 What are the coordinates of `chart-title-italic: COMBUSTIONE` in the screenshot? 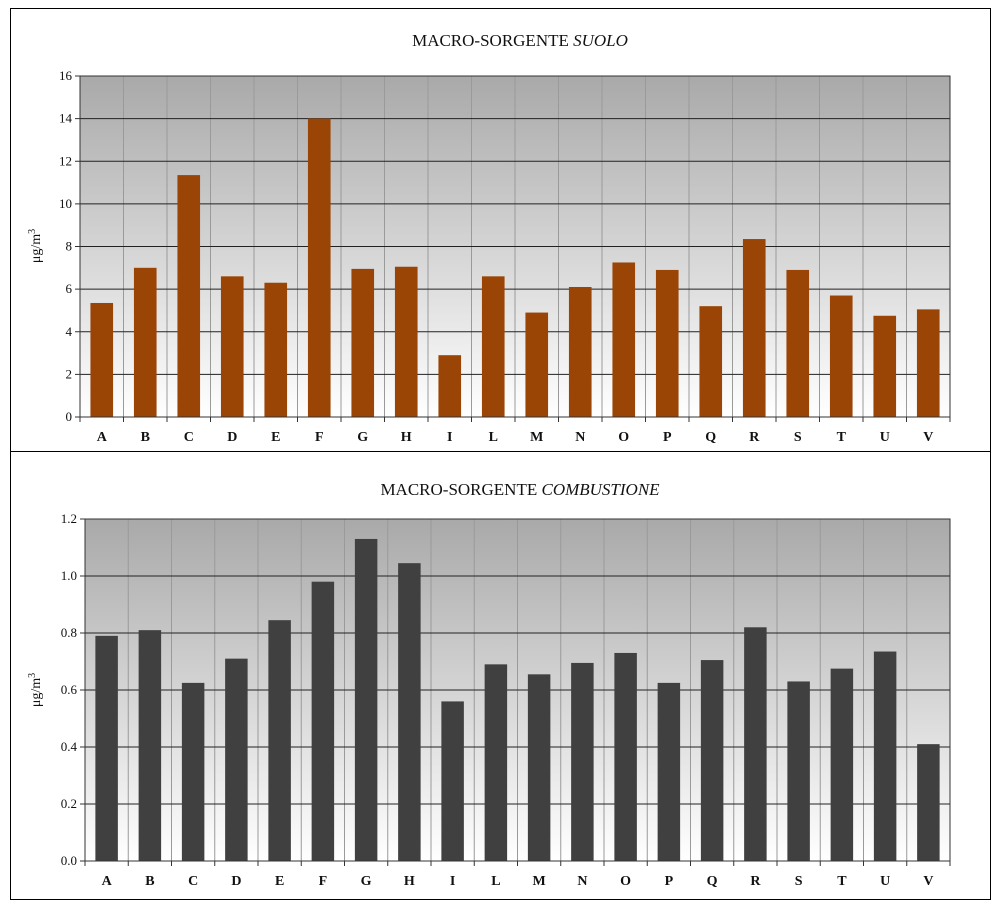 It's located at (600, 489).